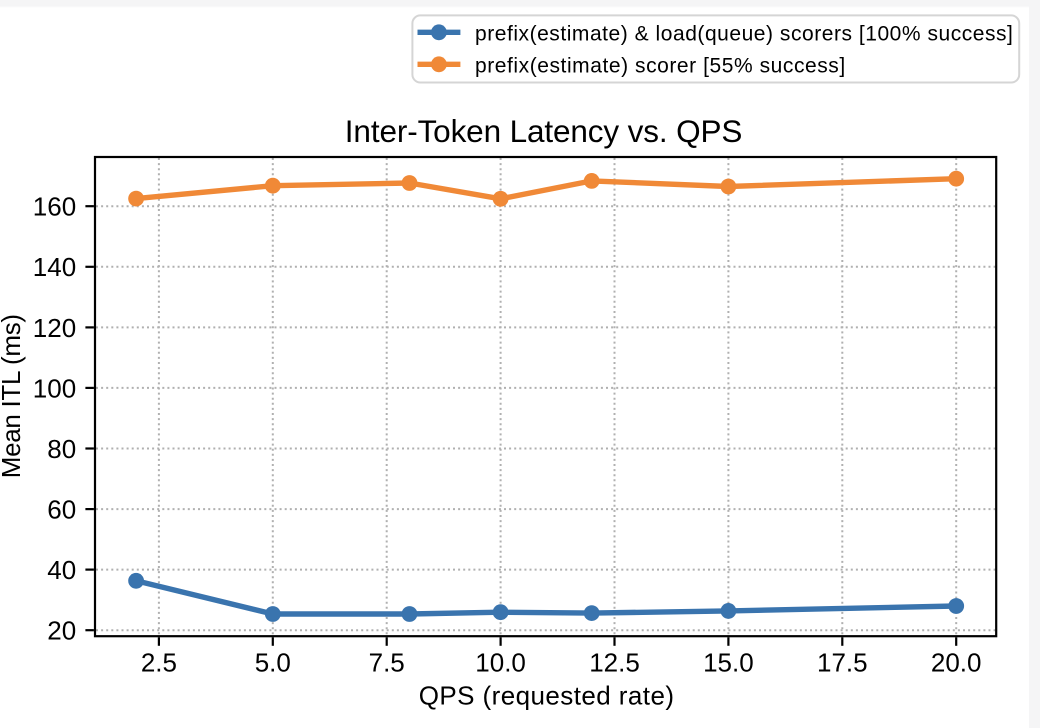 Image resolution: width=1040 pixels, height=728 pixels. What do you see at coordinates (159, 663) in the screenshot?
I see `svg-text: 2.5` at bounding box center [159, 663].